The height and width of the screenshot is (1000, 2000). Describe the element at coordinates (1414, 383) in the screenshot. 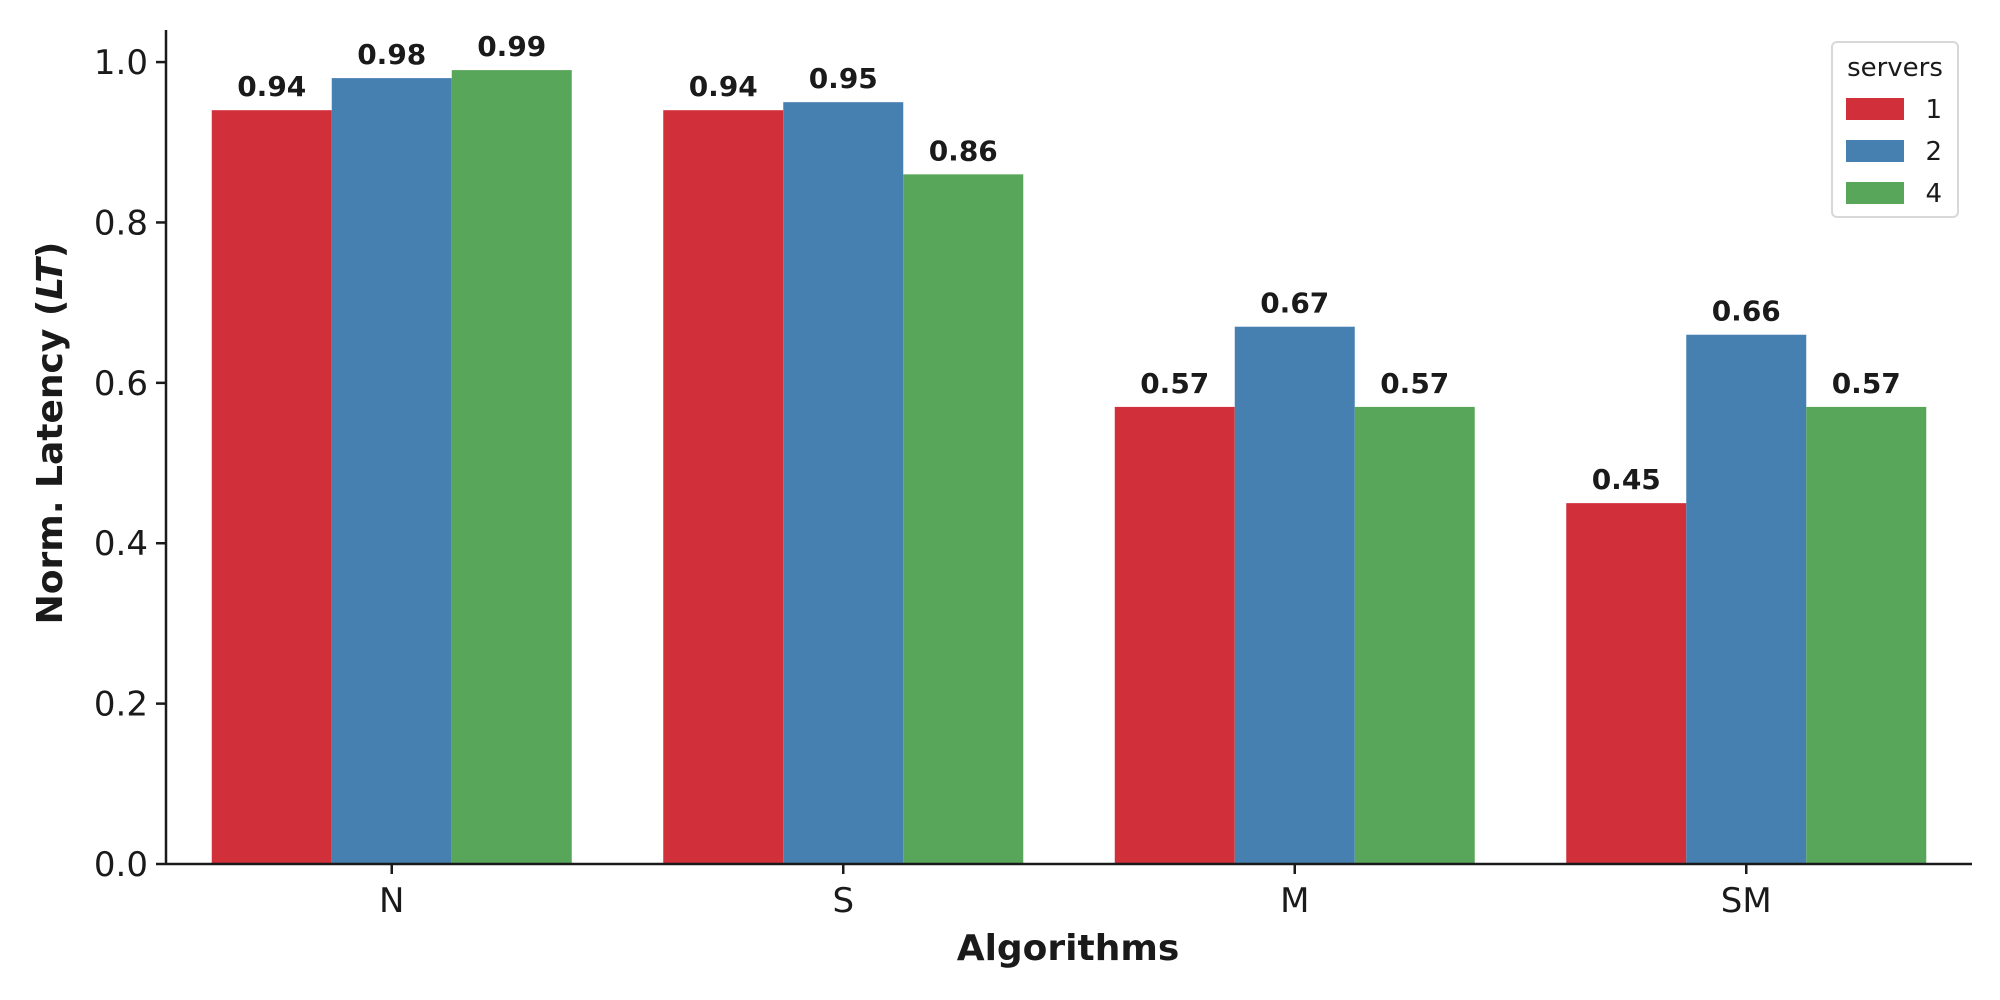

I see `value-label-m-series-4: 0.57` at that location.